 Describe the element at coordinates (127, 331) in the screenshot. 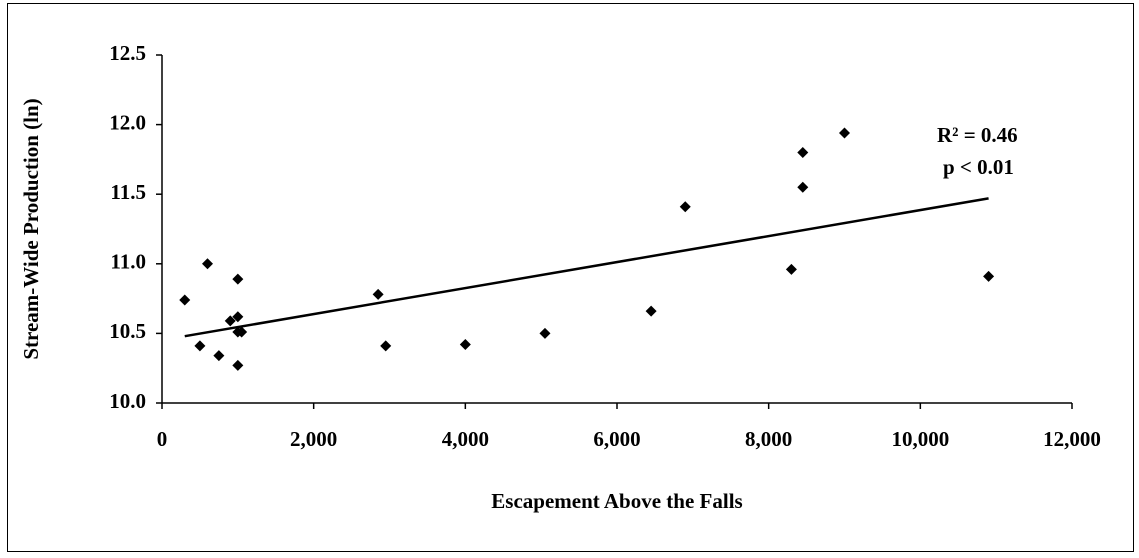

I see `y-tick-label: 10.5` at that location.